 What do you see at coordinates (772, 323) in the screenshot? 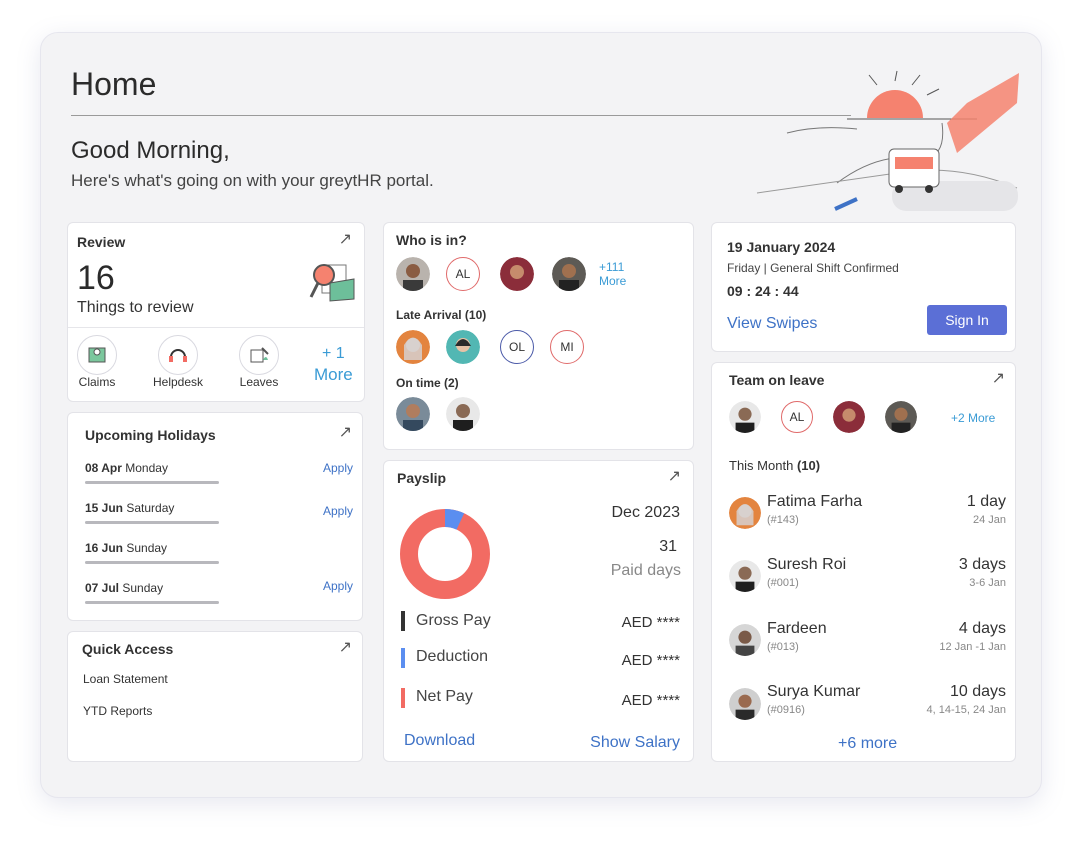
I see `view-swipes-link: View Swipes` at bounding box center [772, 323].